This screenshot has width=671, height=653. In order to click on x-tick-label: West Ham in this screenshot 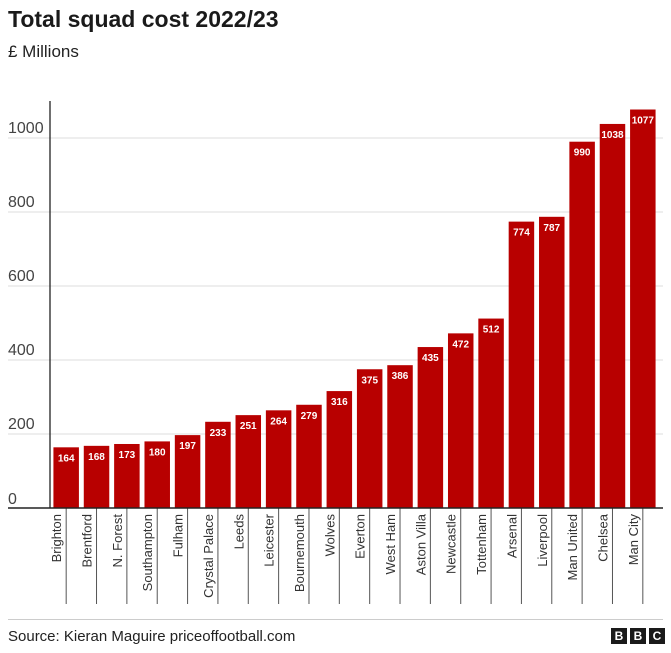, I will do `click(390, 544)`.